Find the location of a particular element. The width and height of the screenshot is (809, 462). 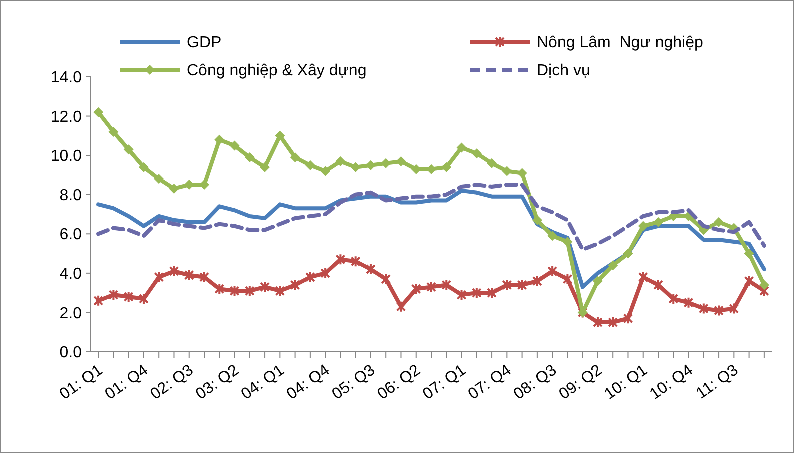

legend-label: Dịch vụ is located at coordinates (563, 71).